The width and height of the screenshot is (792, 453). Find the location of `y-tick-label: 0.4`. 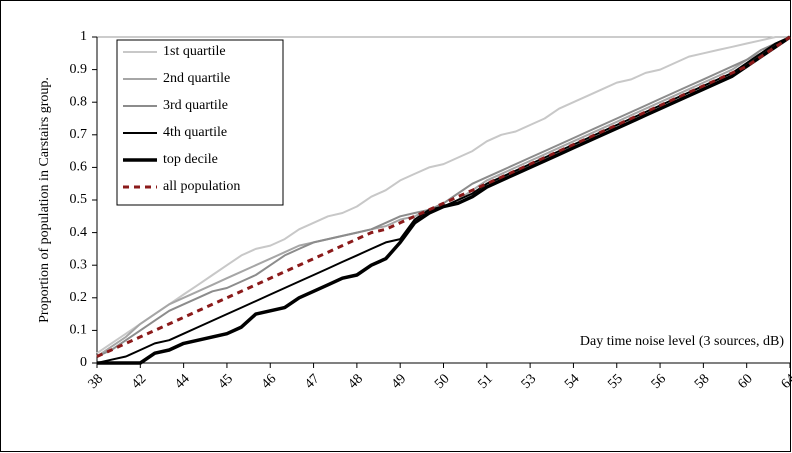

y-tick-label: 0.4 is located at coordinates (79, 232).